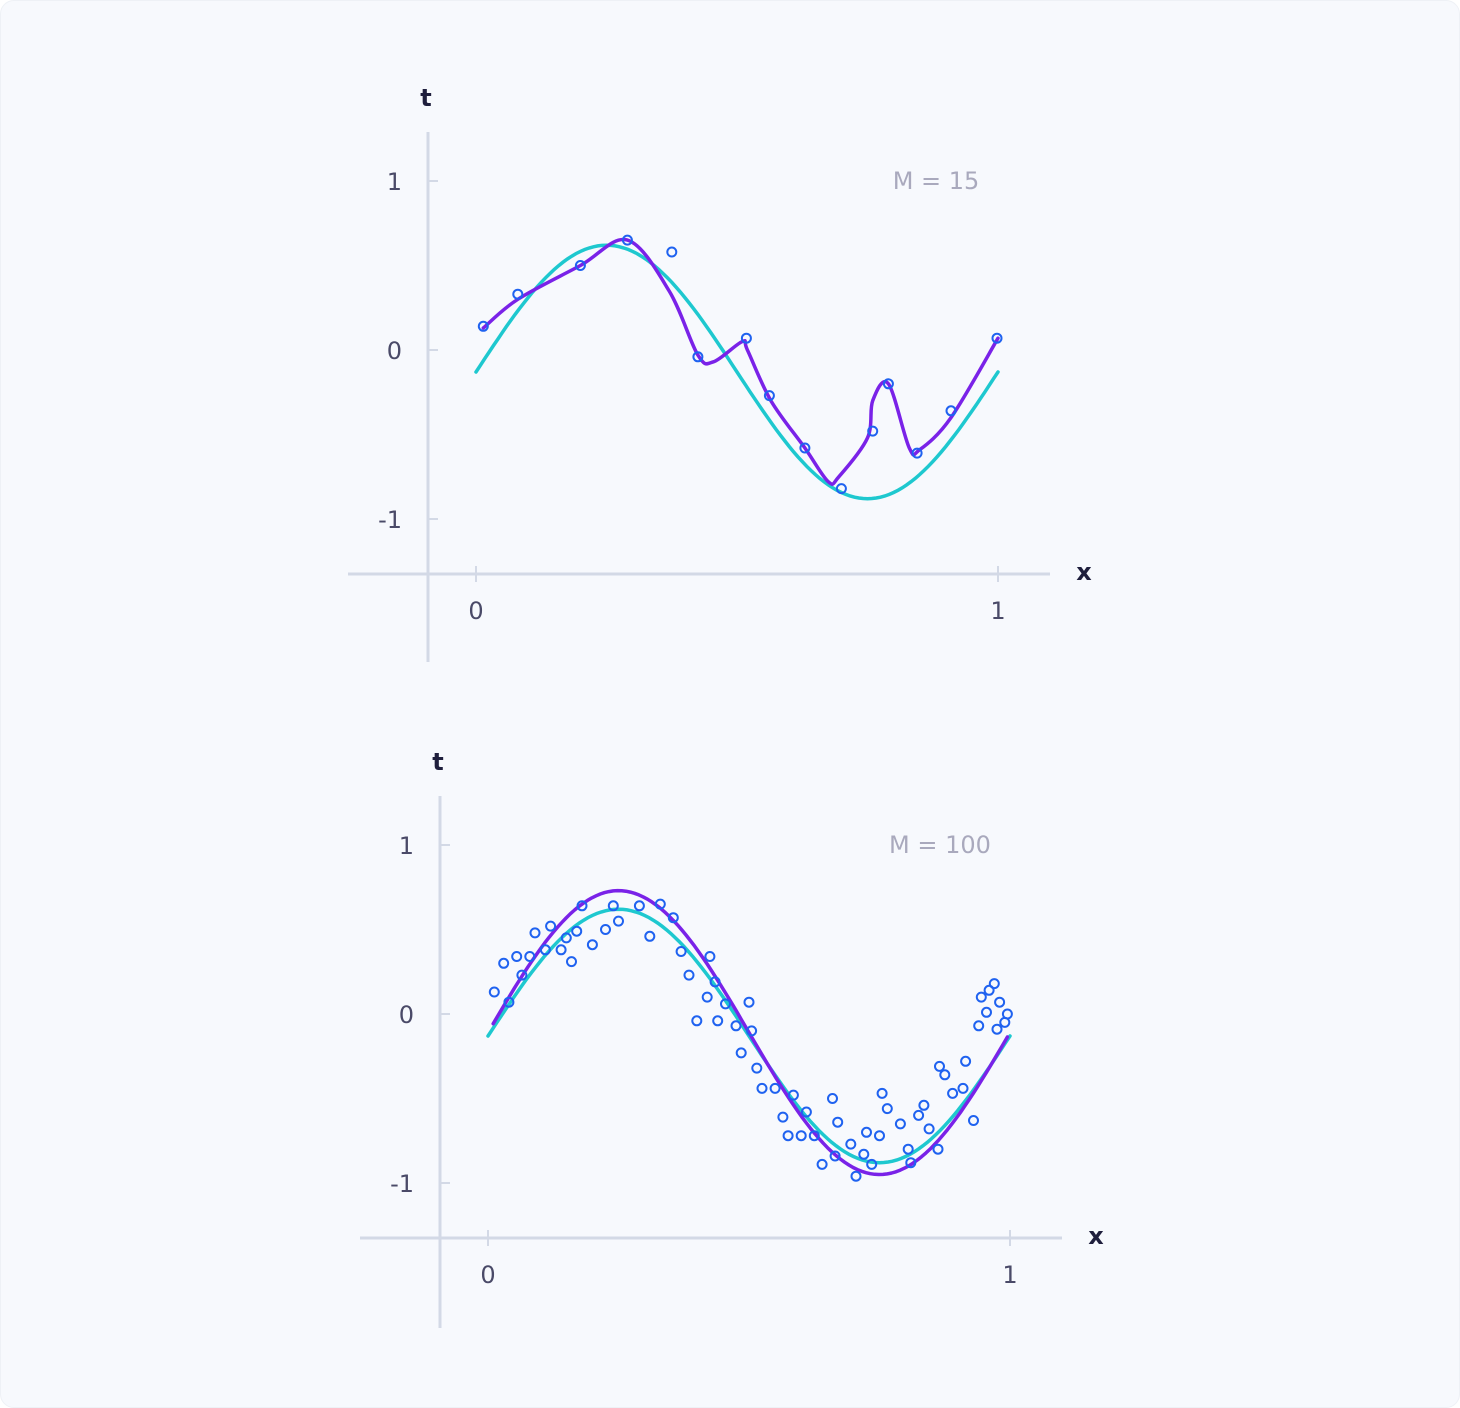 Image resolution: width=1460 pixels, height=1408 pixels. What do you see at coordinates (940, 845) in the screenshot?
I see `model-order-label: M = 100` at bounding box center [940, 845].